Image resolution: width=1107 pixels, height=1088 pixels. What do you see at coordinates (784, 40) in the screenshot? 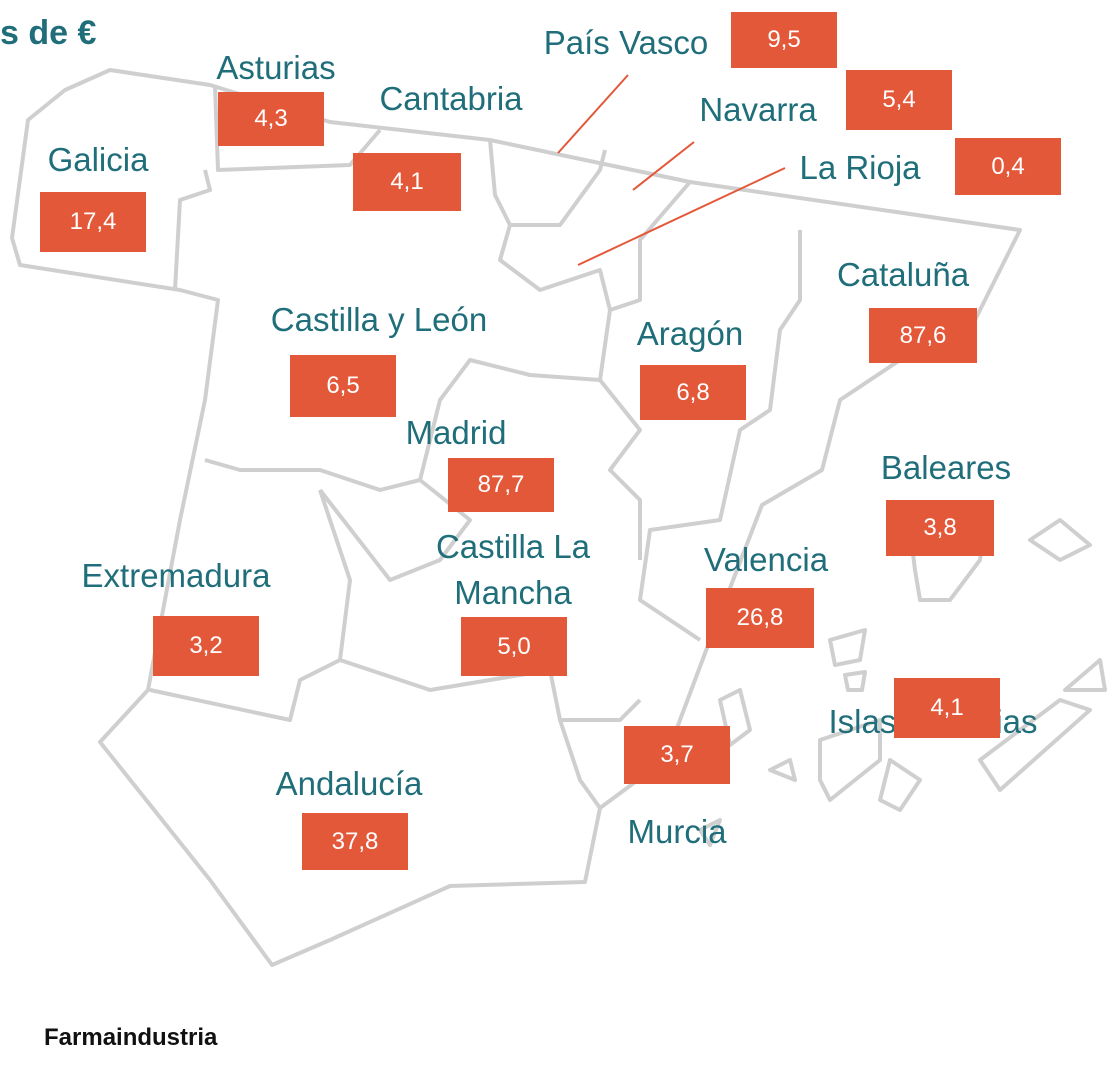
I see `region-value: 9,5` at bounding box center [784, 40].